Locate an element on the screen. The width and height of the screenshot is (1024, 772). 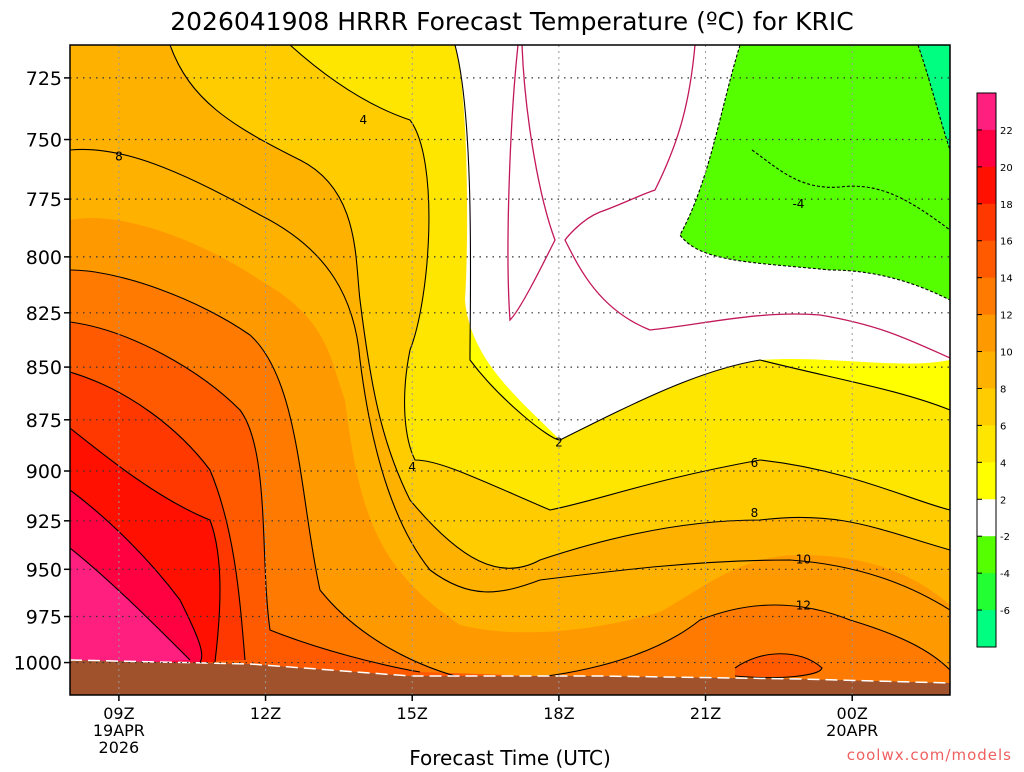
colorbar-label: 2 is located at coordinates (1003, 500).